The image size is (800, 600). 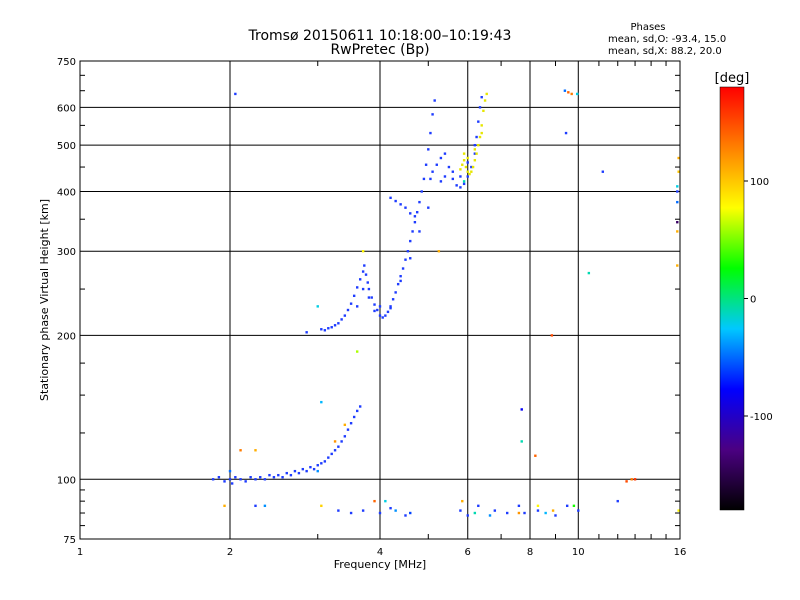 What do you see at coordinates (379, 50) in the screenshot?
I see `chart-subtitle: RwPretec (Bp)` at bounding box center [379, 50].